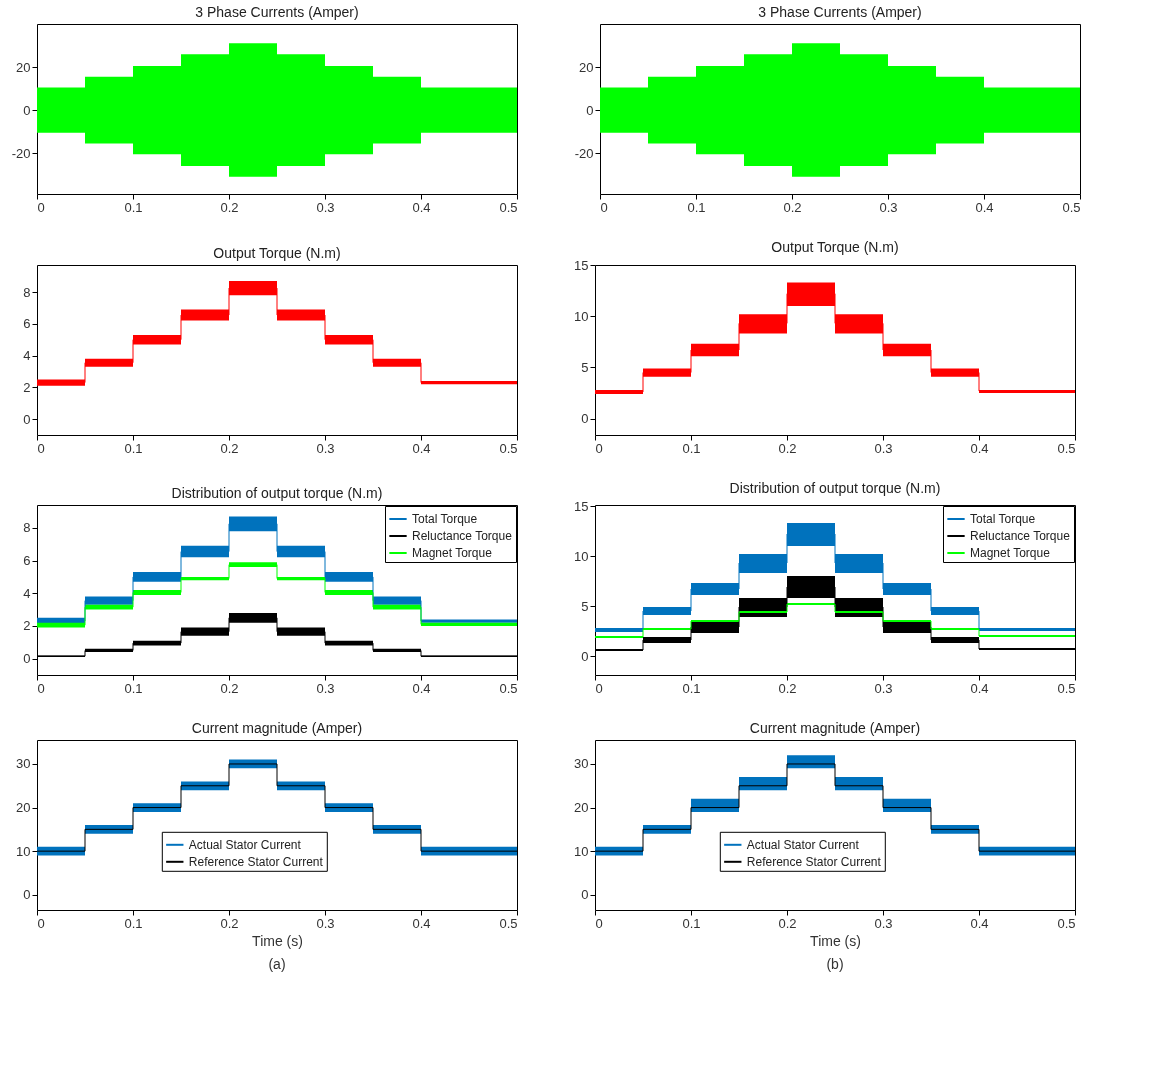  I want to click on text: (a), so click(277, 964).